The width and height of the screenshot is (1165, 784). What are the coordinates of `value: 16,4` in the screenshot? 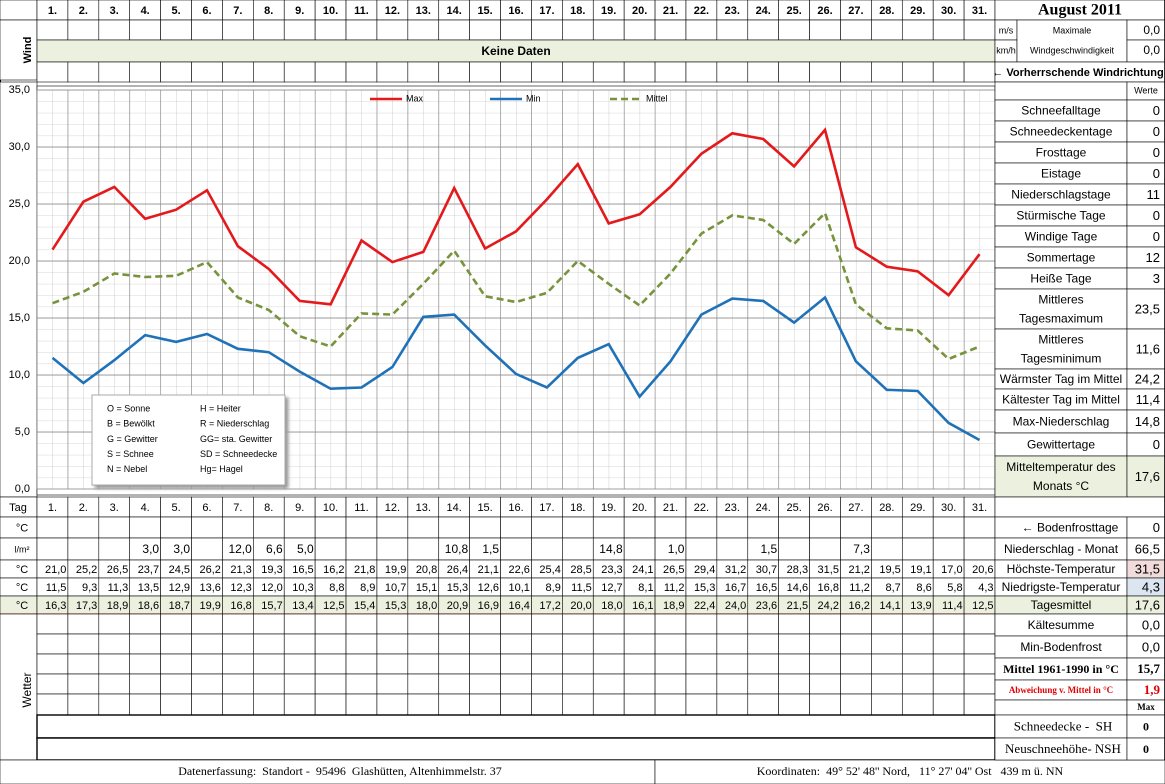 It's located at (519, 606).